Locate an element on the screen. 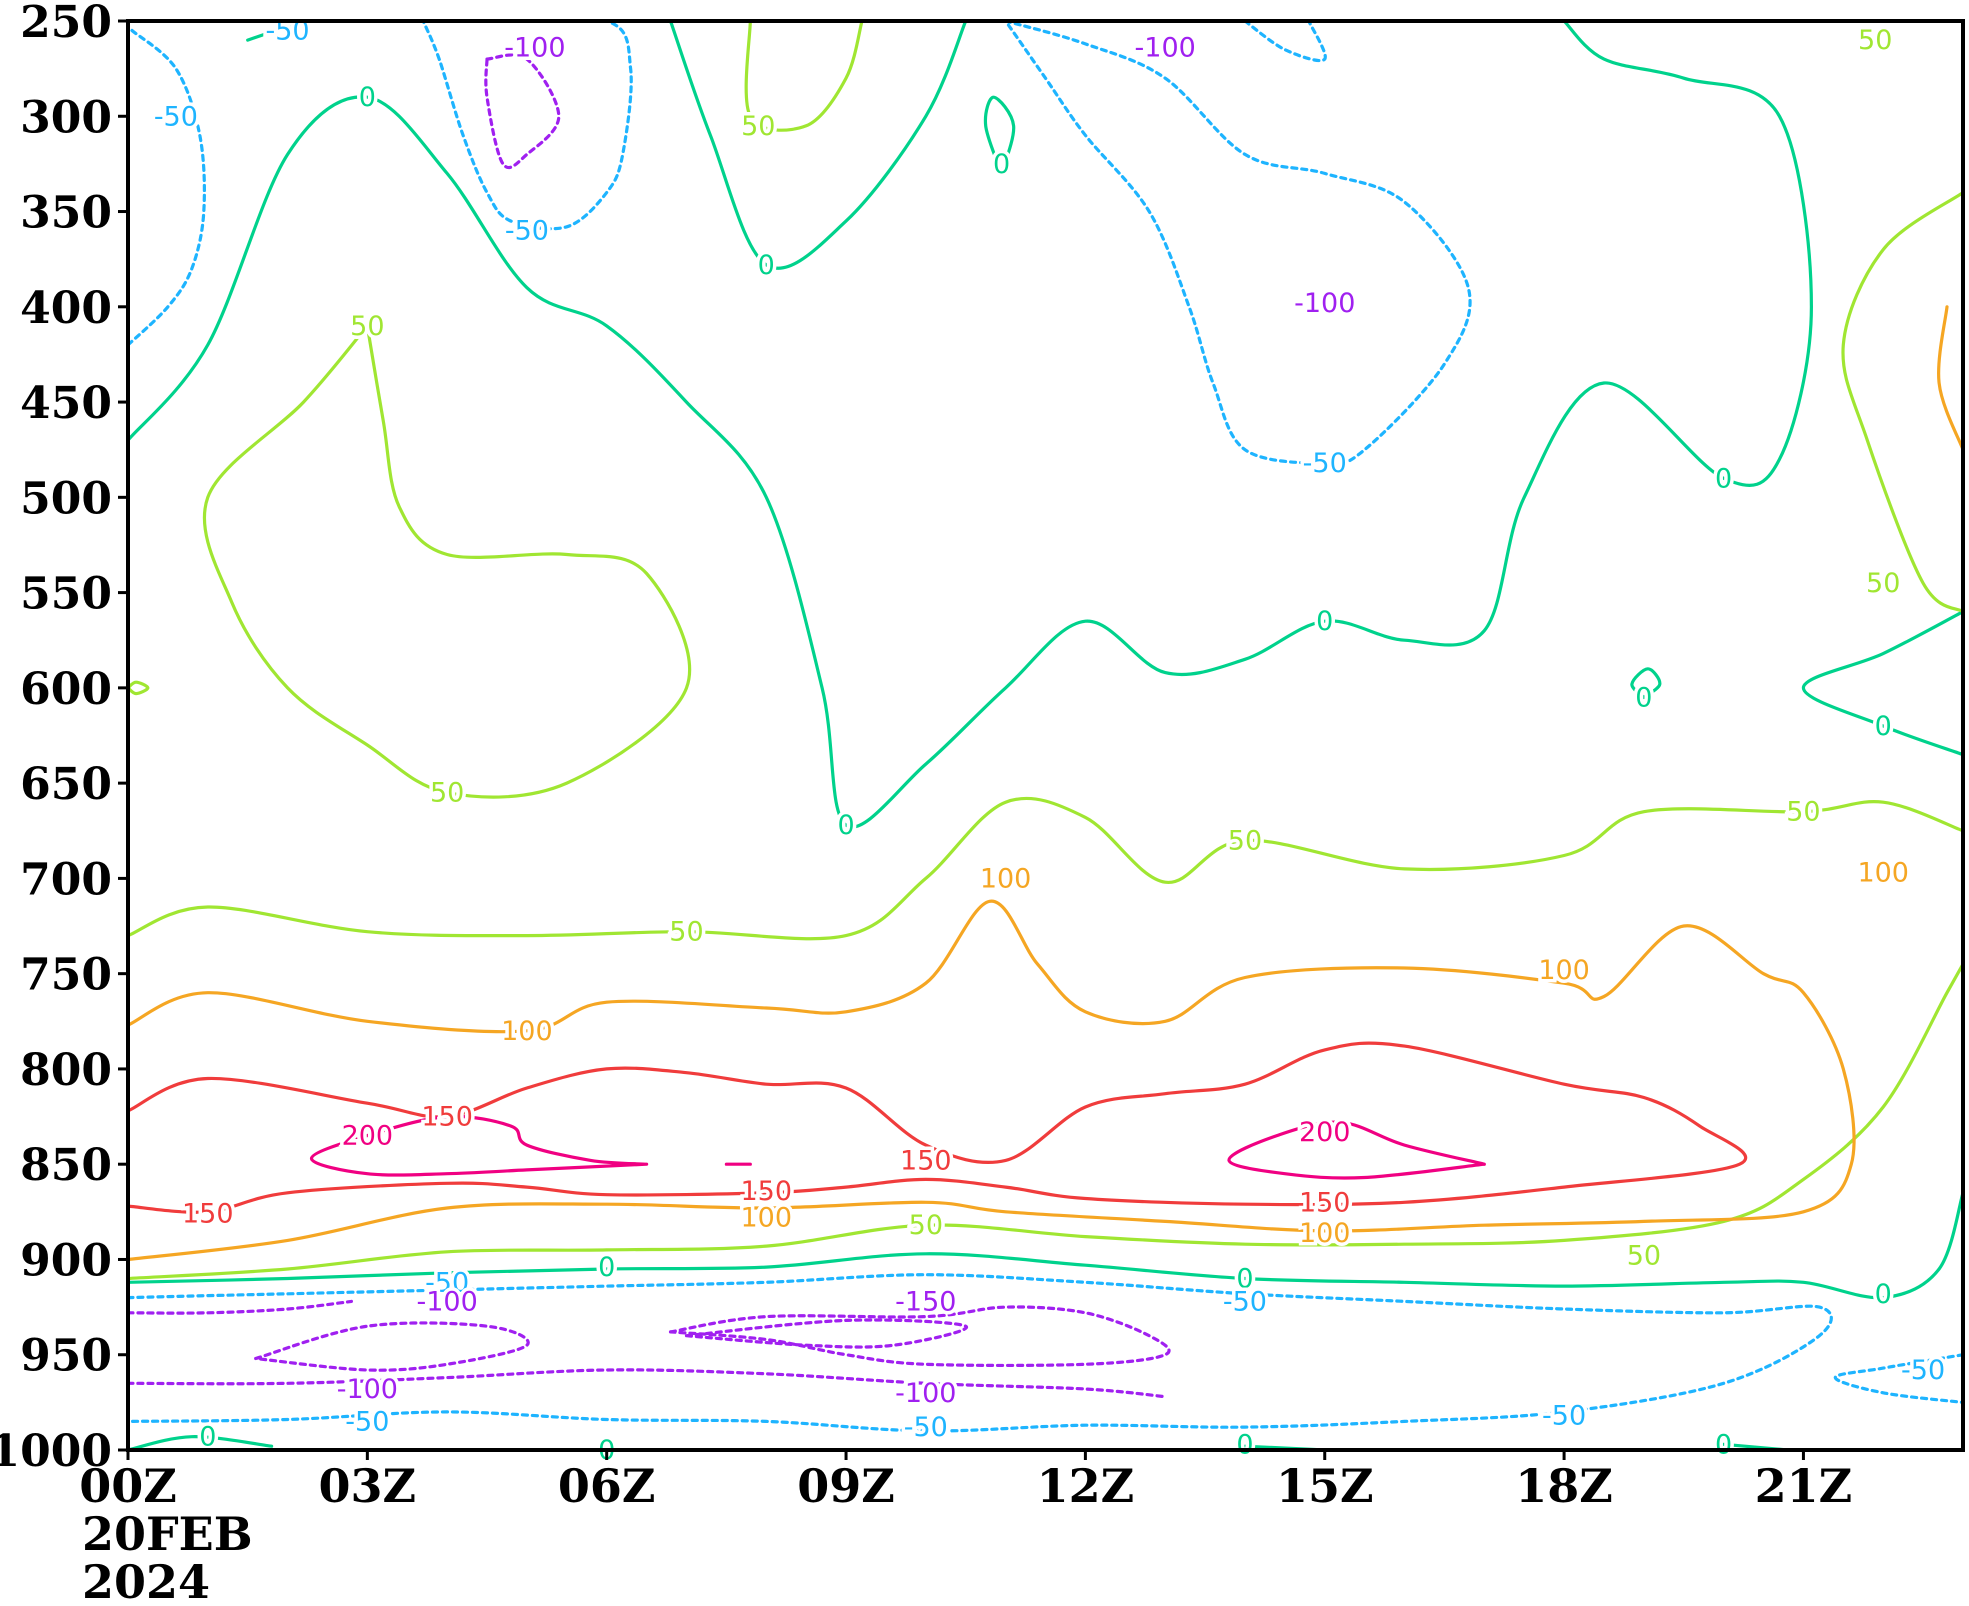 The image size is (1969, 1606). y-tick-label: 1000 is located at coordinates (56, 1451).